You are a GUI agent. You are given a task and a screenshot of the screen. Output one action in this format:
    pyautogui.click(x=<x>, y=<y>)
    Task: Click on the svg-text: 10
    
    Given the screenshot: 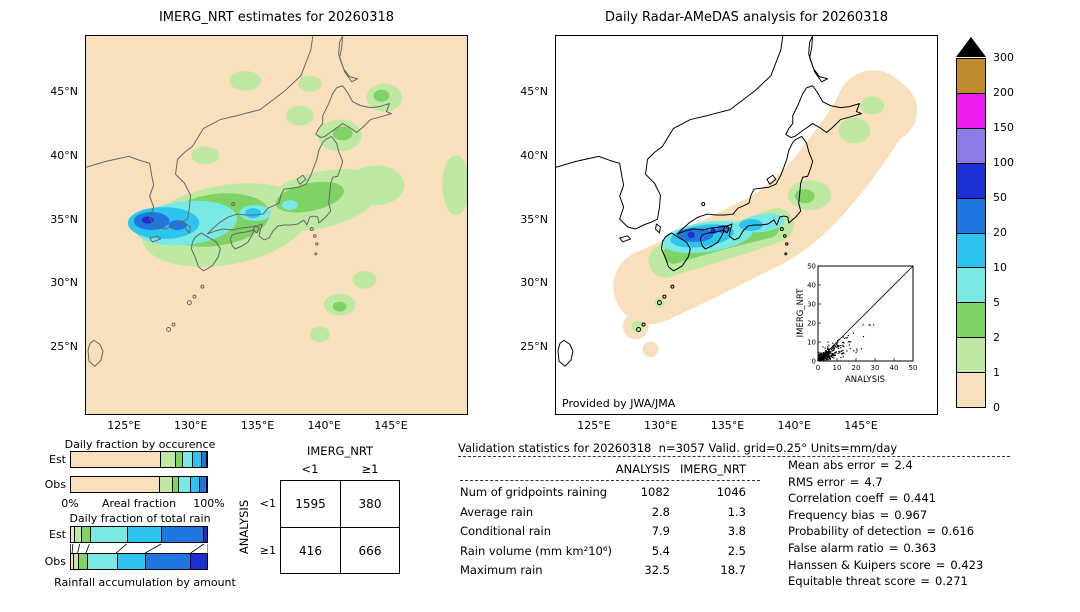 What is the action you would take?
    pyautogui.click(x=837, y=368)
    